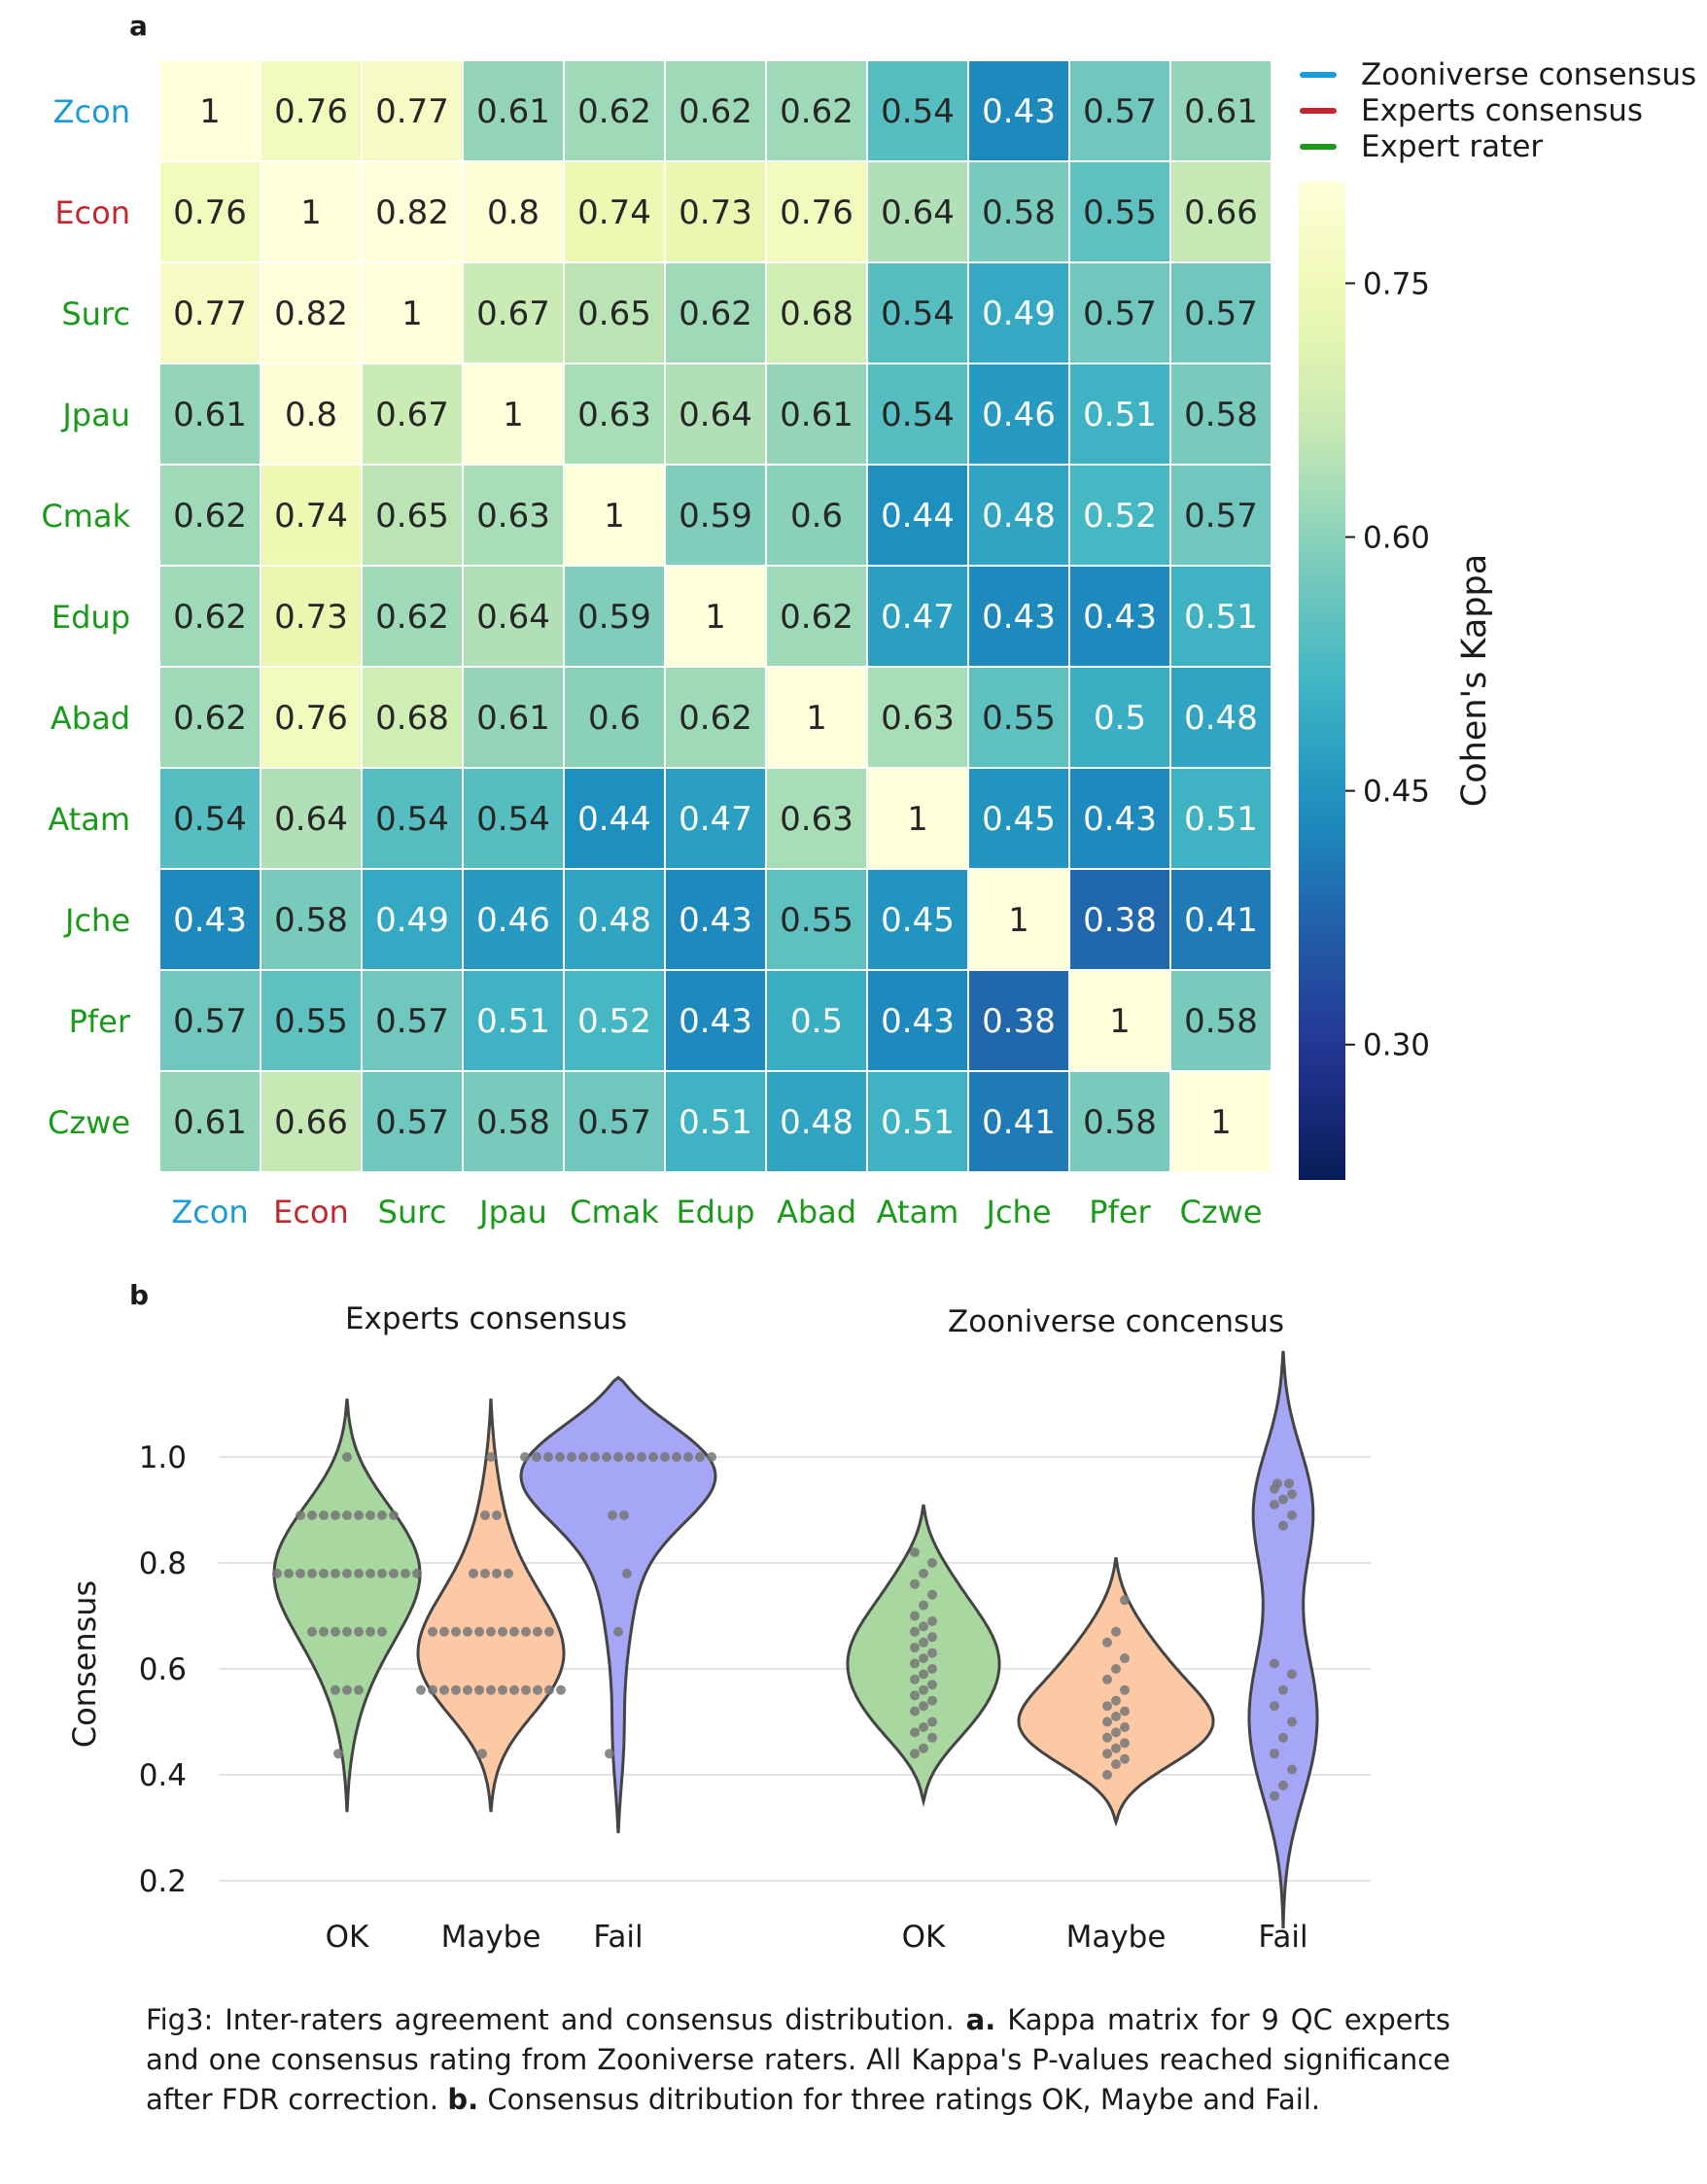  Describe the element at coordinates (1019, 314) in the screenshot. I see `heatmap-value: 0.49` at that location.